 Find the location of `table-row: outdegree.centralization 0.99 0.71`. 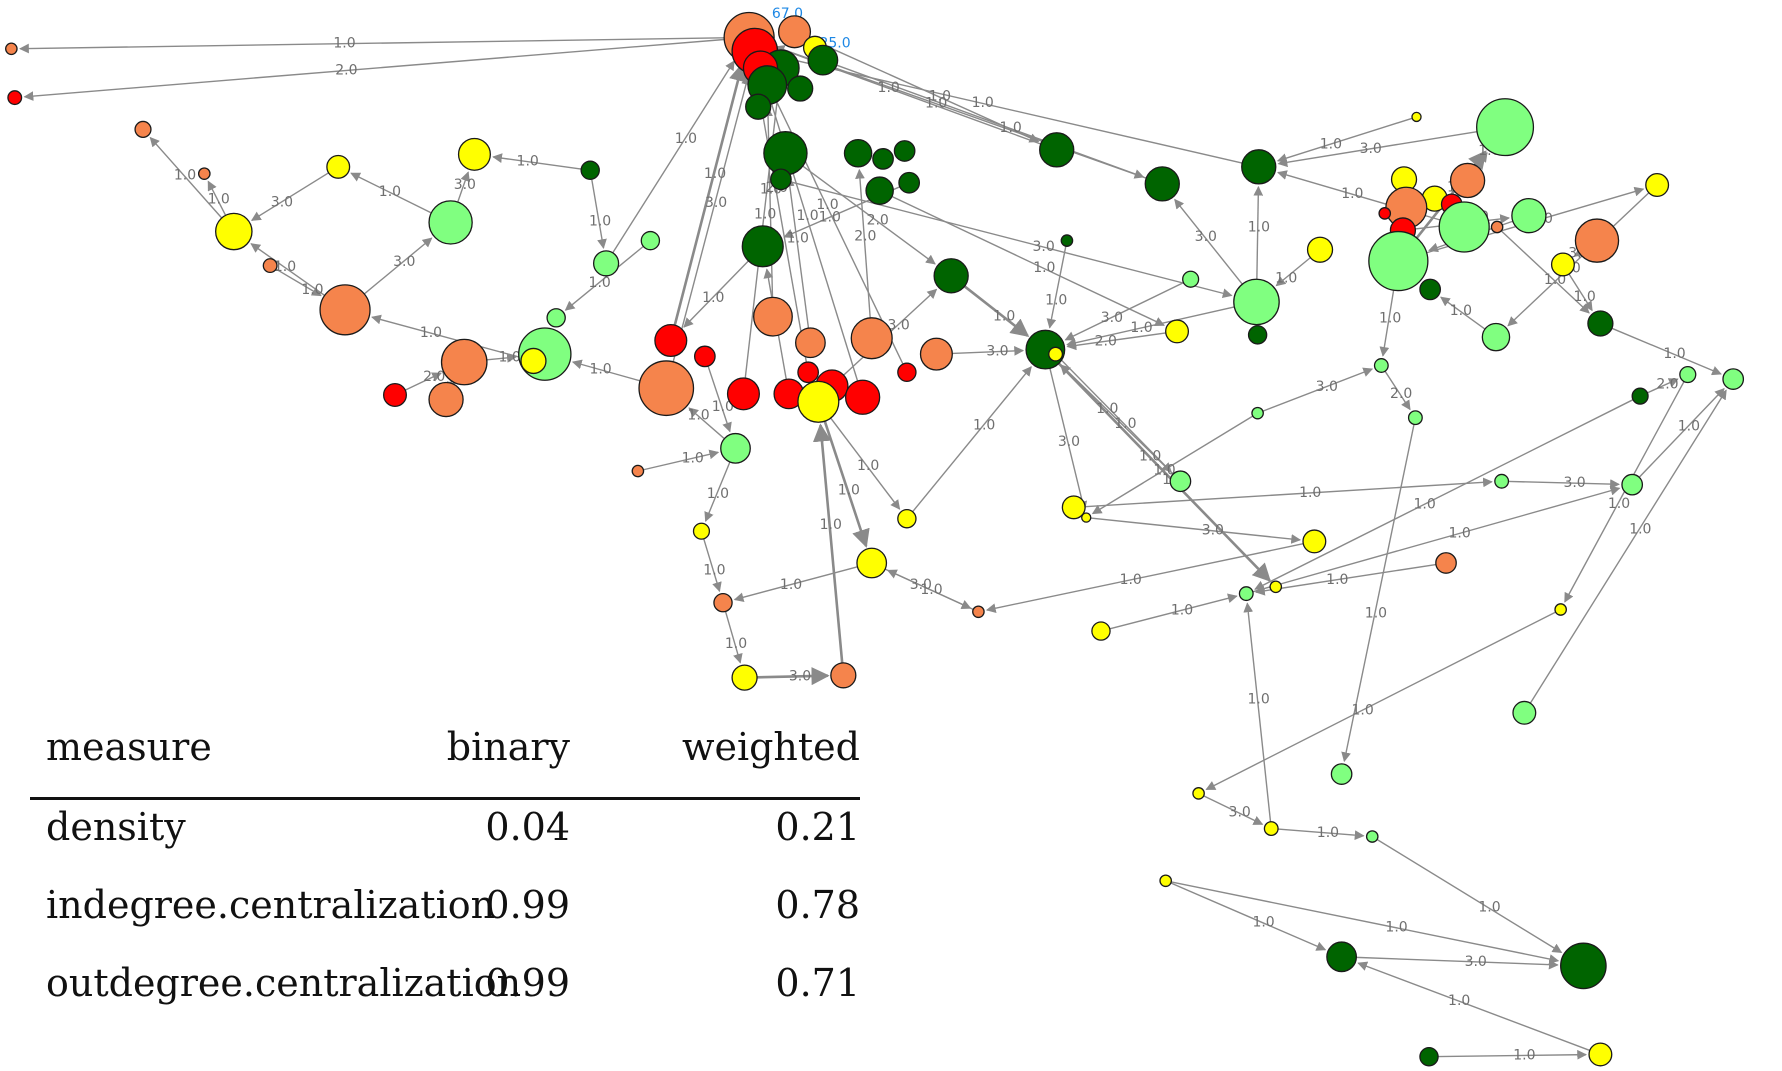

table-row: outdegree.centralization 0.99 0.71 is located at coordinates (445, 991).